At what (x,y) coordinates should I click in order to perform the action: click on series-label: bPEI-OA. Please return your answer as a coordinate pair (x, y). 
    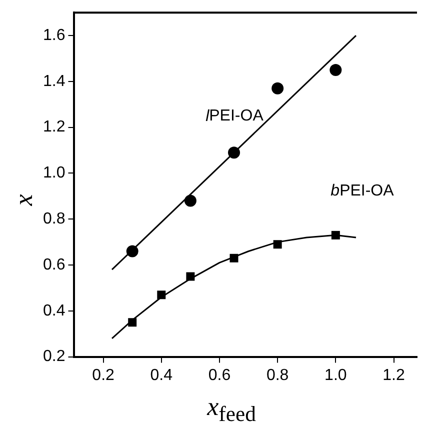
    Looking at the image, I should click on (362, 191).